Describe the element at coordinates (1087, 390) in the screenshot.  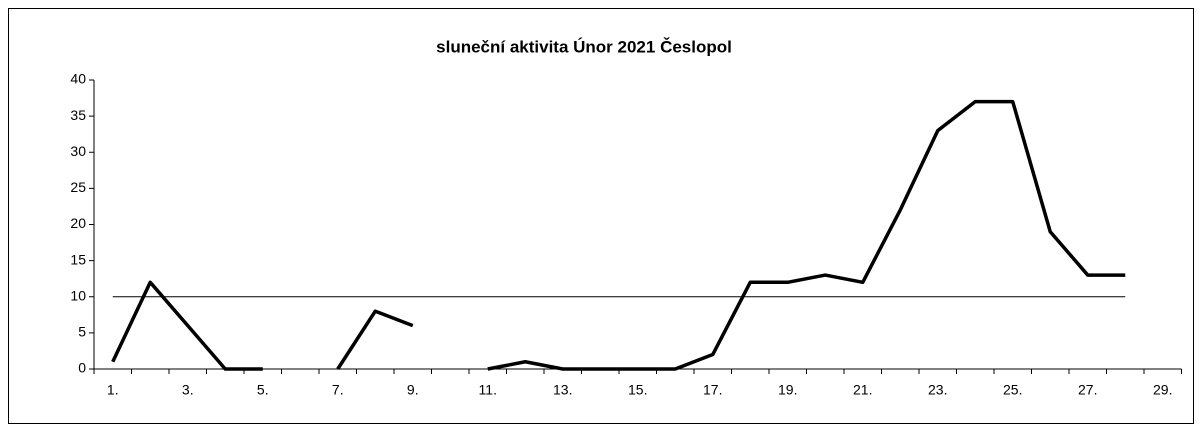
I see `x-tick-label: 27.` at that location.